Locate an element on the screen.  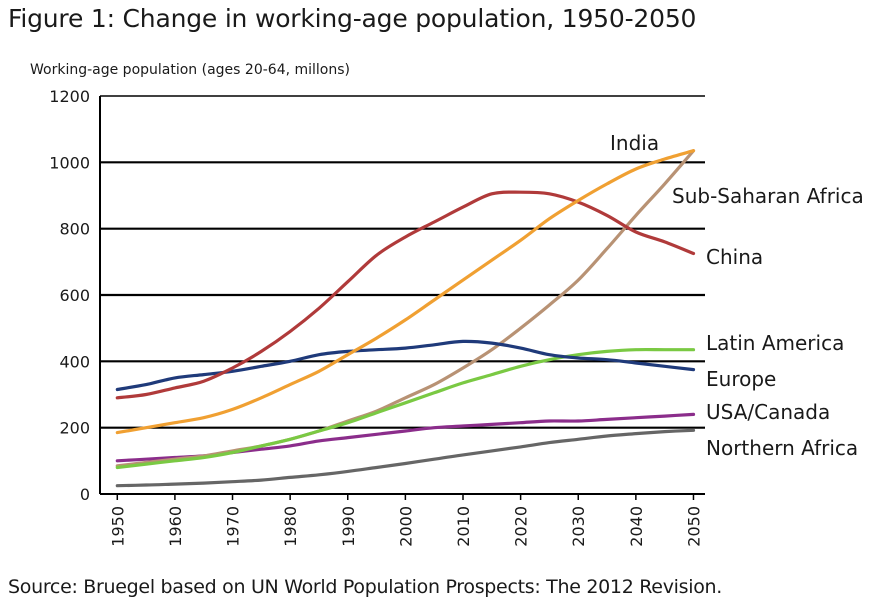
series-label-sub-saharan-africa: Sub-Saharan Africa is located at coordinates (768, 196).